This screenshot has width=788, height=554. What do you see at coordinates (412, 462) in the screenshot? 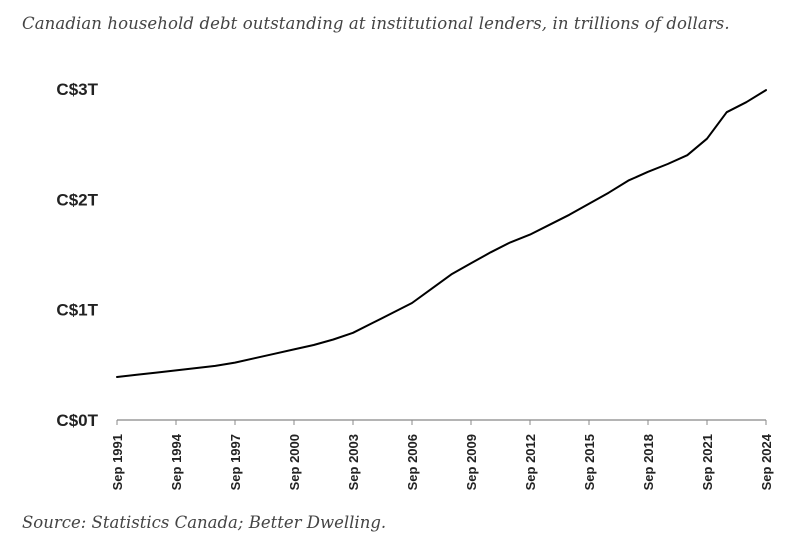
I see `x-tick-label: Sep 2006` at bounding box center [412, 462].